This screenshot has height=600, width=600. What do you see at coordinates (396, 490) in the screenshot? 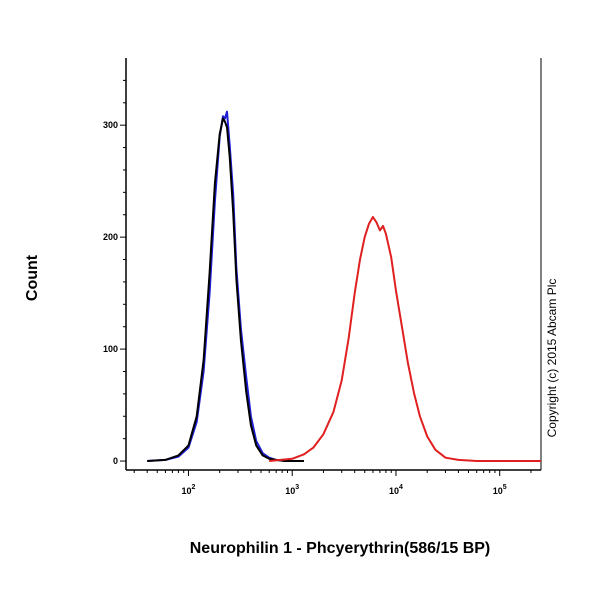
I see `x-tick-label: 10⁴` at bounding box center [396, 490].